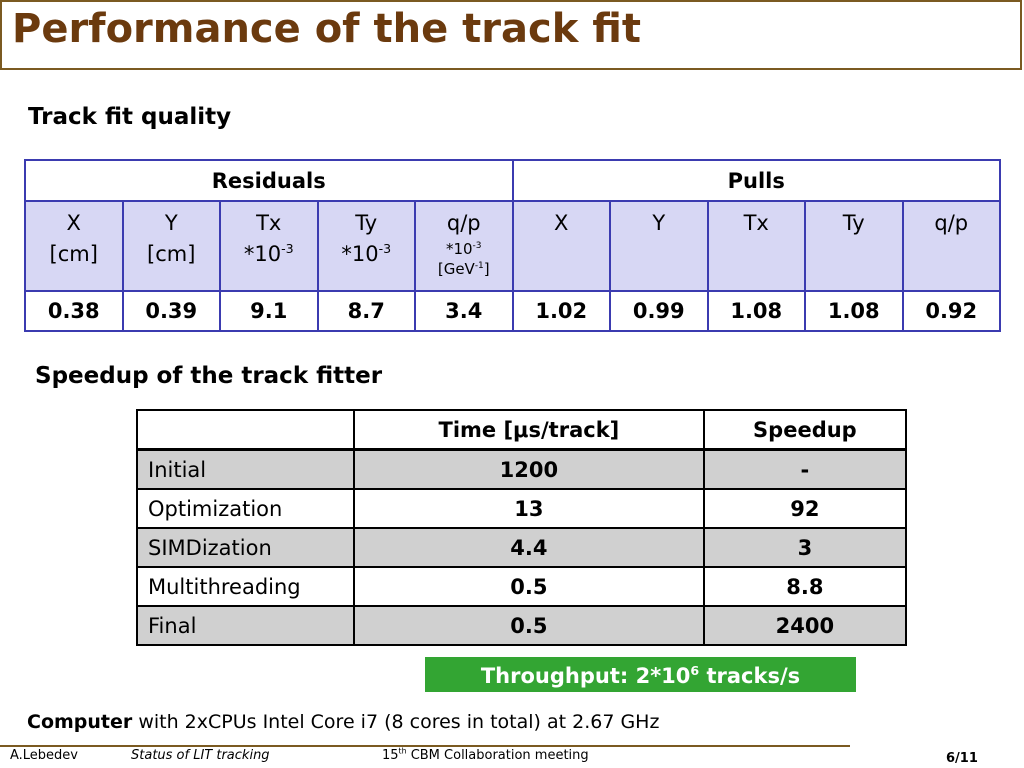 The width and height of the screenshot is (1024, 768). What do you see at coordinates (529, 430) in the screenshot?
I see `column-header: Time [μs/track]` at bounding box center [529, 430].